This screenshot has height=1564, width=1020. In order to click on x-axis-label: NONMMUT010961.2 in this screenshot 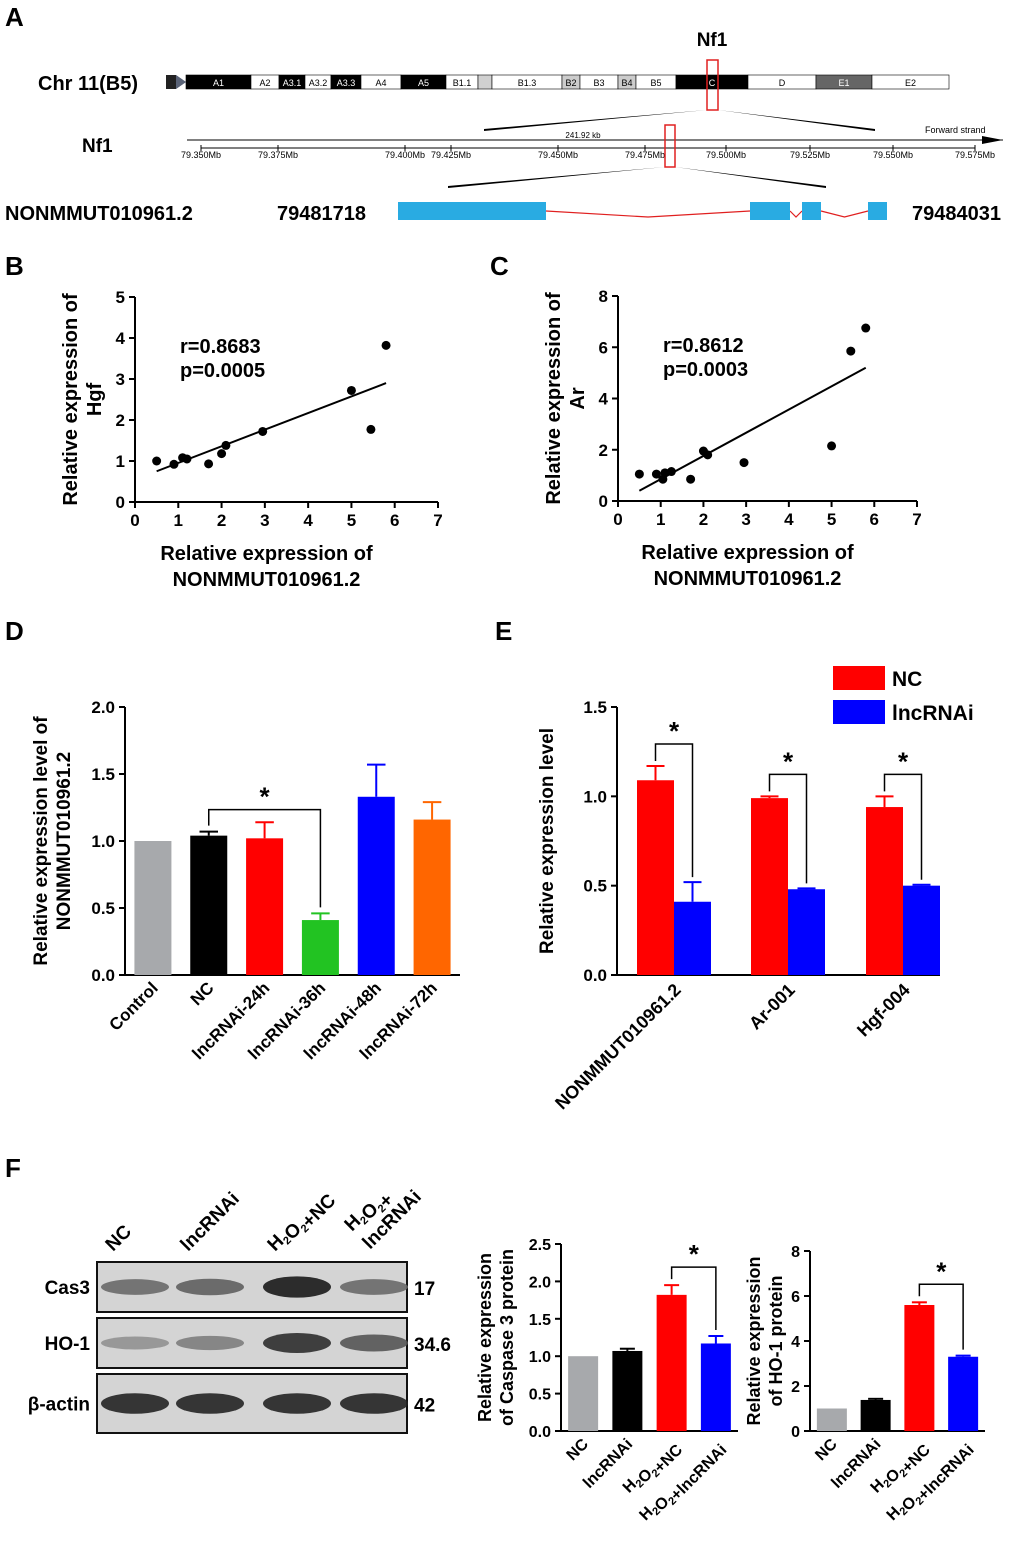, I will do `click(267, 580)`.